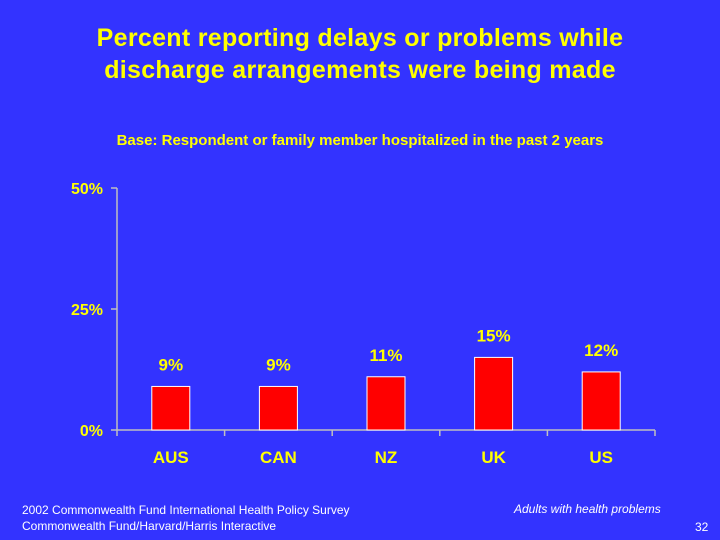 The image size is (720, 540). What do you see at coordinates (702, 527) in the screenshot?
I see `page-number: 32` at bounding box center [702, 527].